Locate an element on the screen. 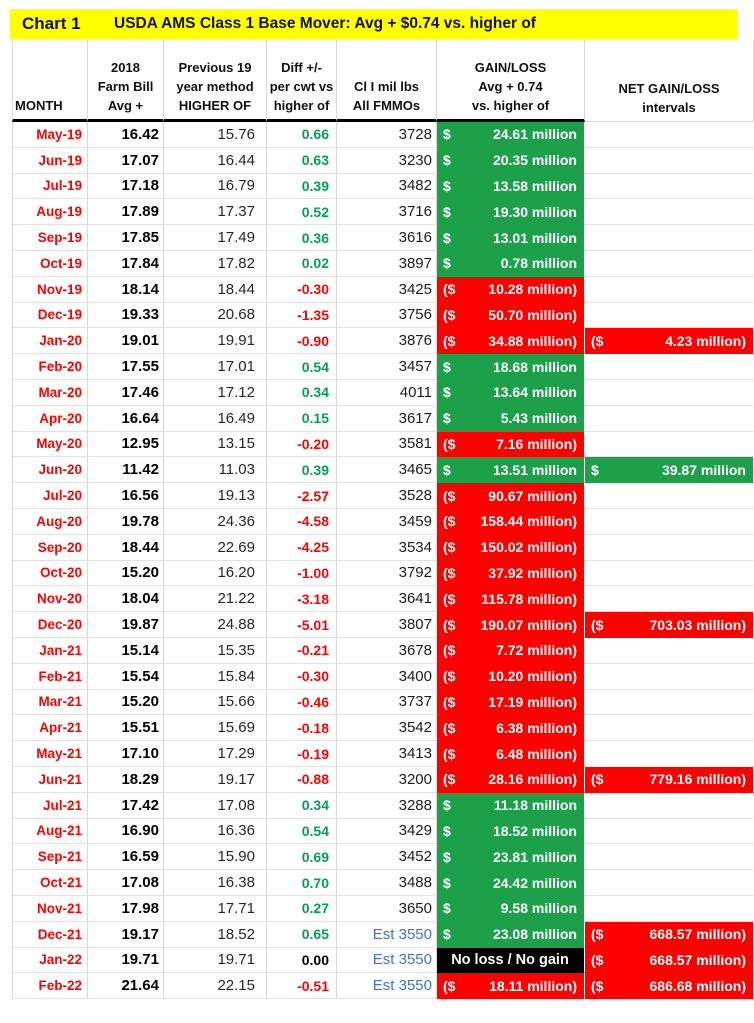  higher-of-cell: 15.66 is located at coordinates (215, 702).